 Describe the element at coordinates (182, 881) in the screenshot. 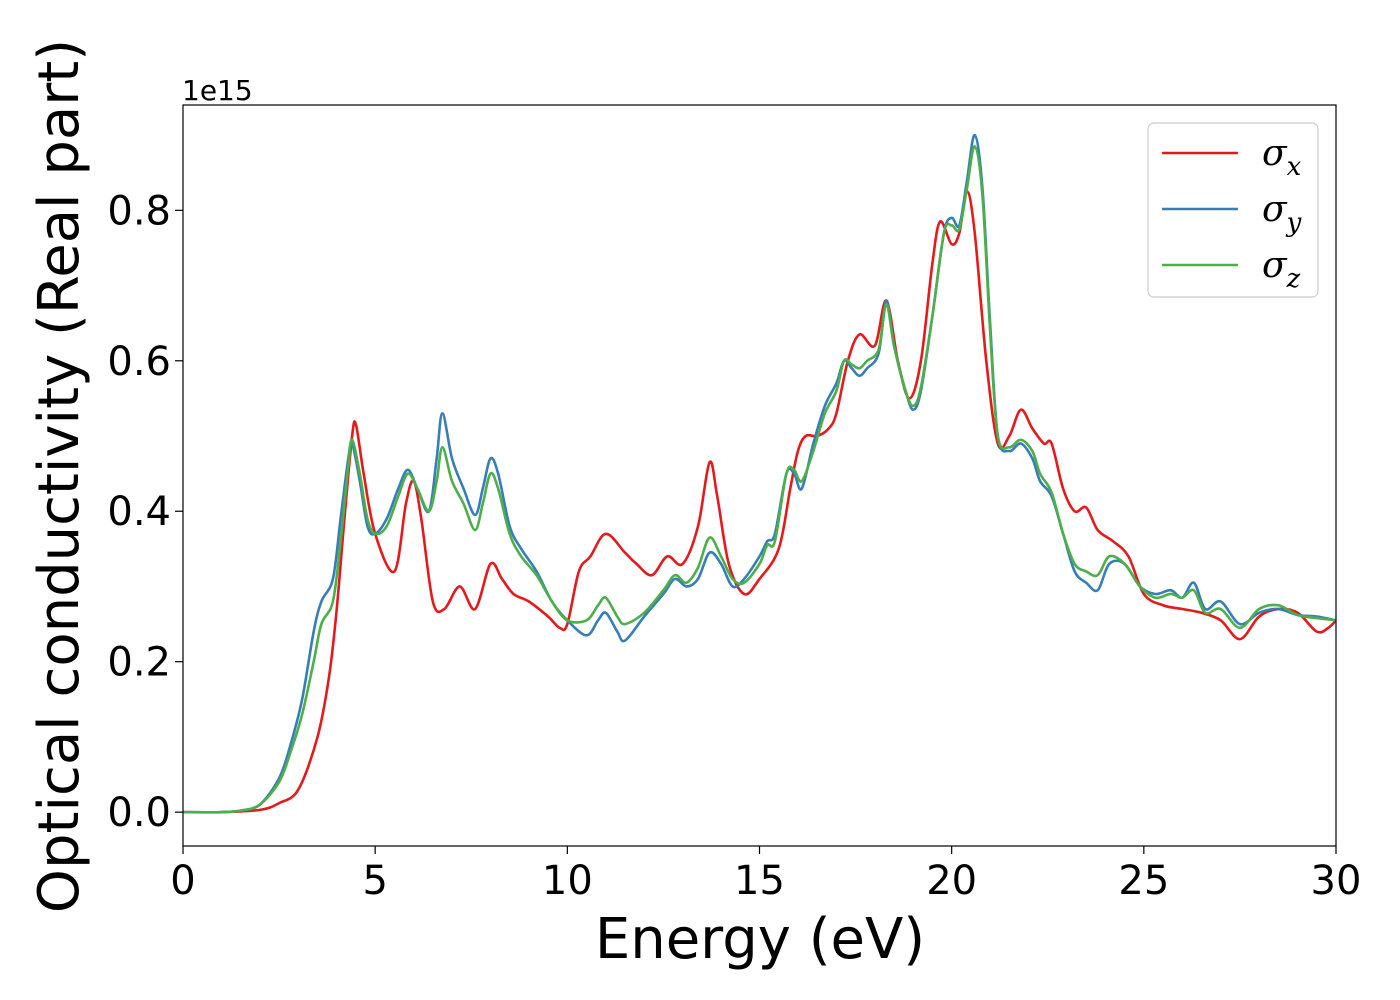

I see `x-tick-label: 0` at that location.